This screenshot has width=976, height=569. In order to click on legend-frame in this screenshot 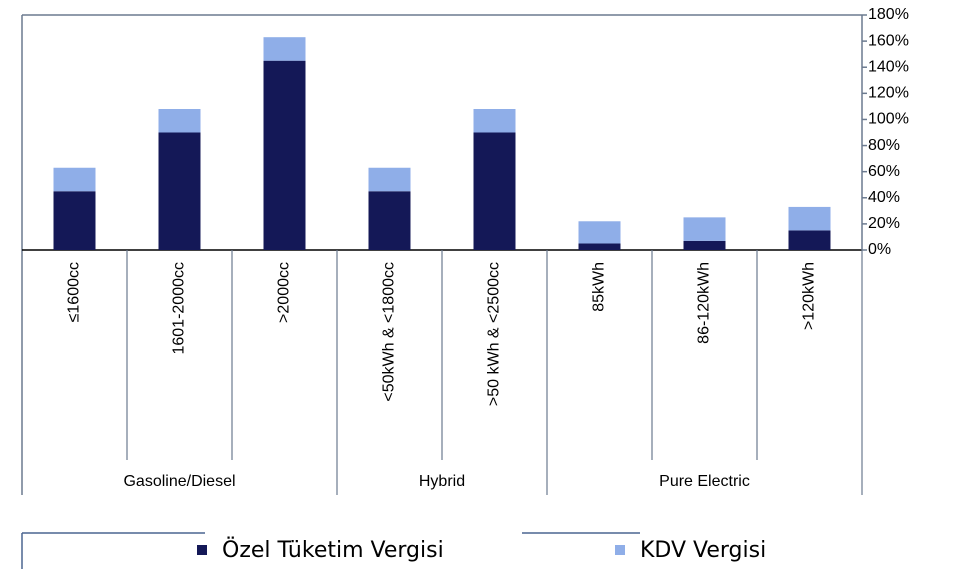, I will do `click(330, 550)`.